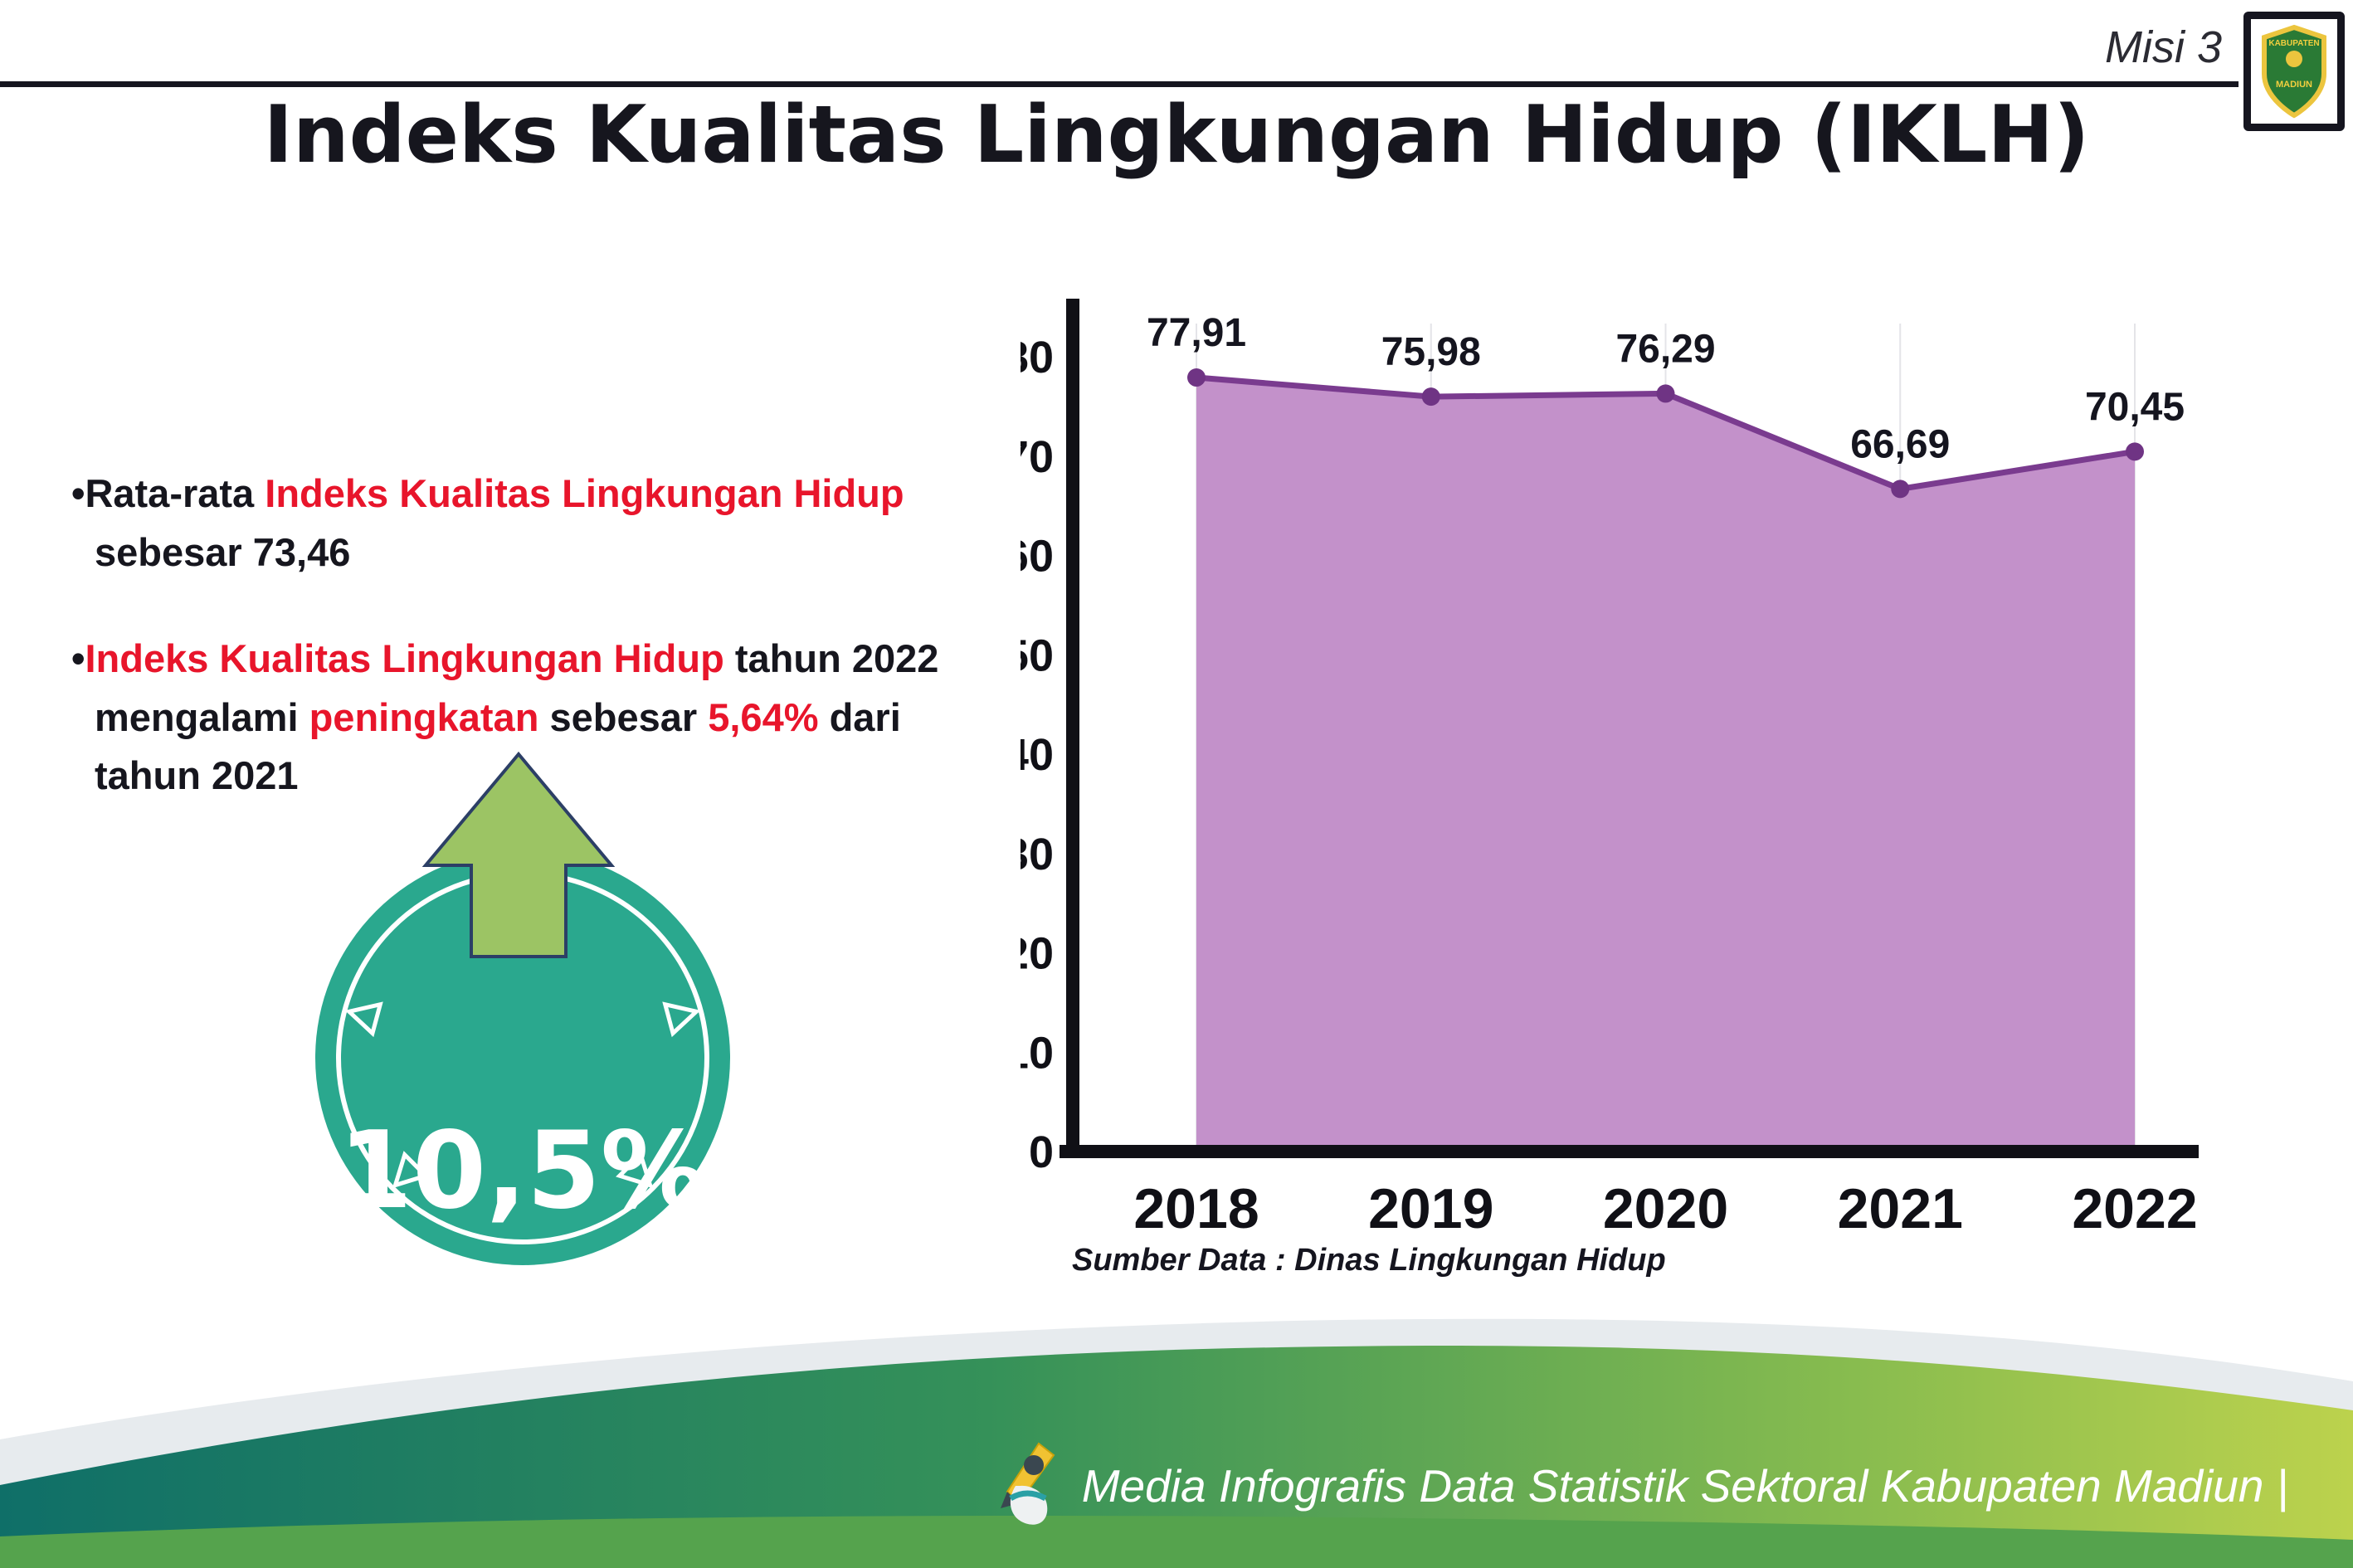  What do you see at coordinates (1176, 135) in the screenshot?
I see `page-title: Indeks Kualitas Lingkungan Hidup (IKLH)` at bounding box center [1176, 135].